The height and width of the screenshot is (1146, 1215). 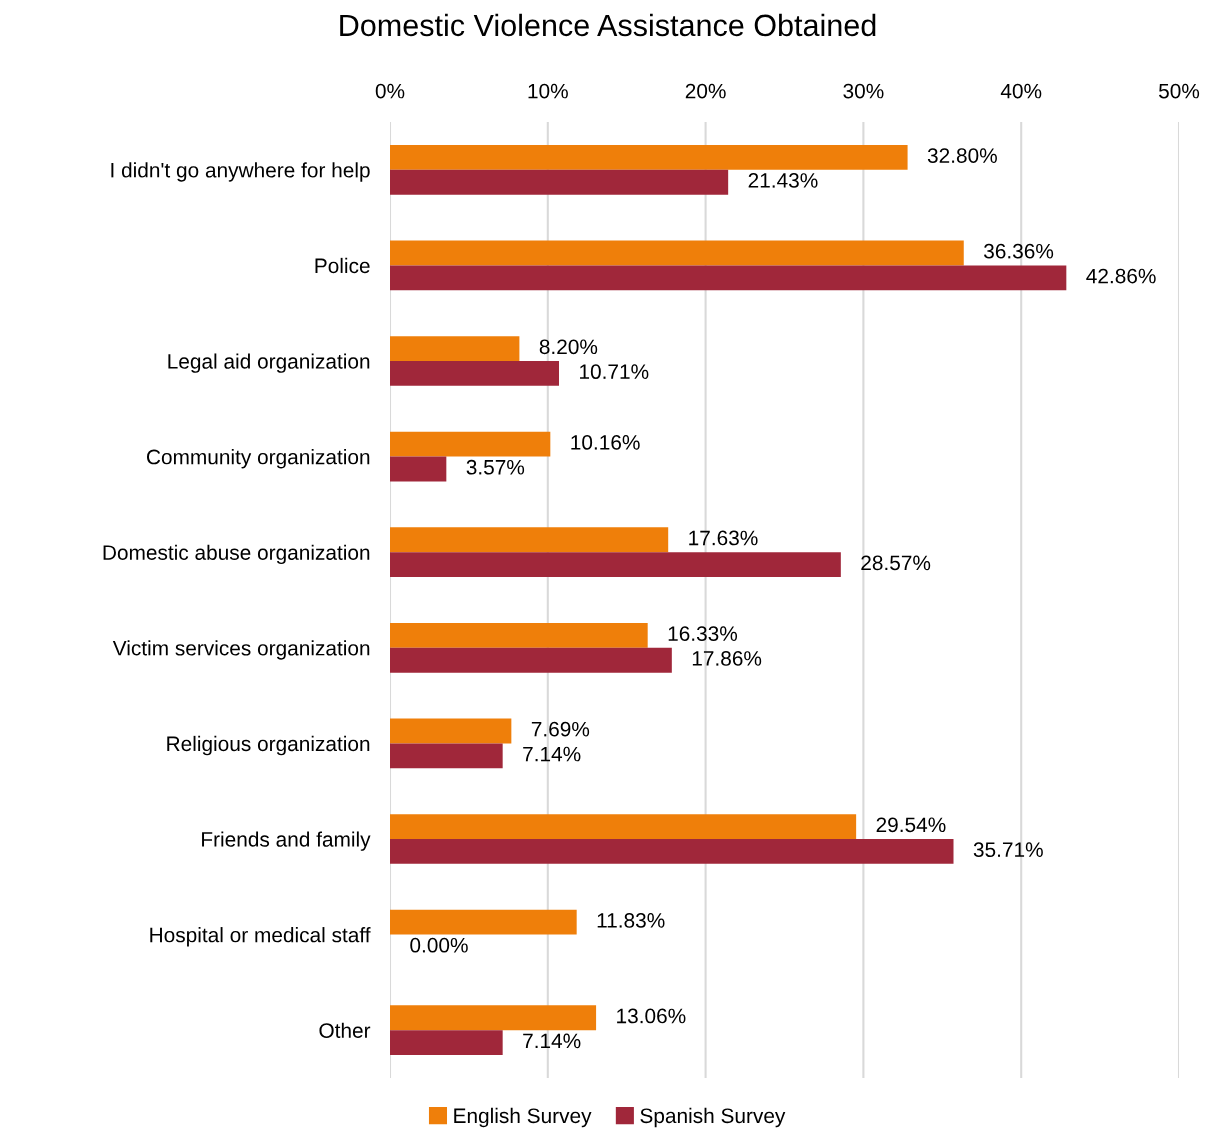 I want to click on x-tick-label: 40%, so click(x=1021, y=91).